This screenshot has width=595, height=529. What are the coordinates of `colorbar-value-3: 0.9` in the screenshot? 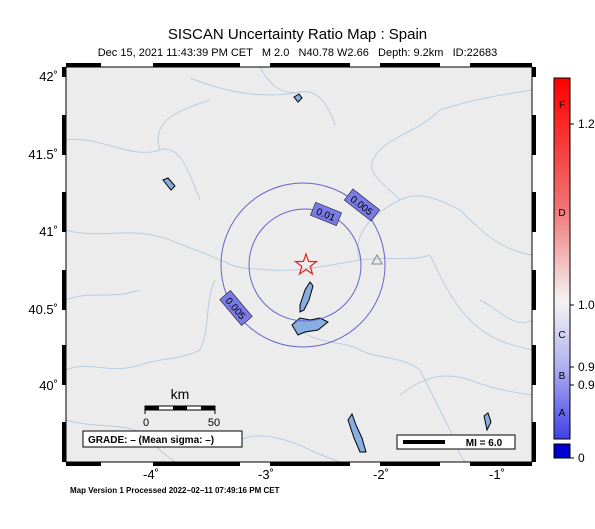 It's located at (586, 367).